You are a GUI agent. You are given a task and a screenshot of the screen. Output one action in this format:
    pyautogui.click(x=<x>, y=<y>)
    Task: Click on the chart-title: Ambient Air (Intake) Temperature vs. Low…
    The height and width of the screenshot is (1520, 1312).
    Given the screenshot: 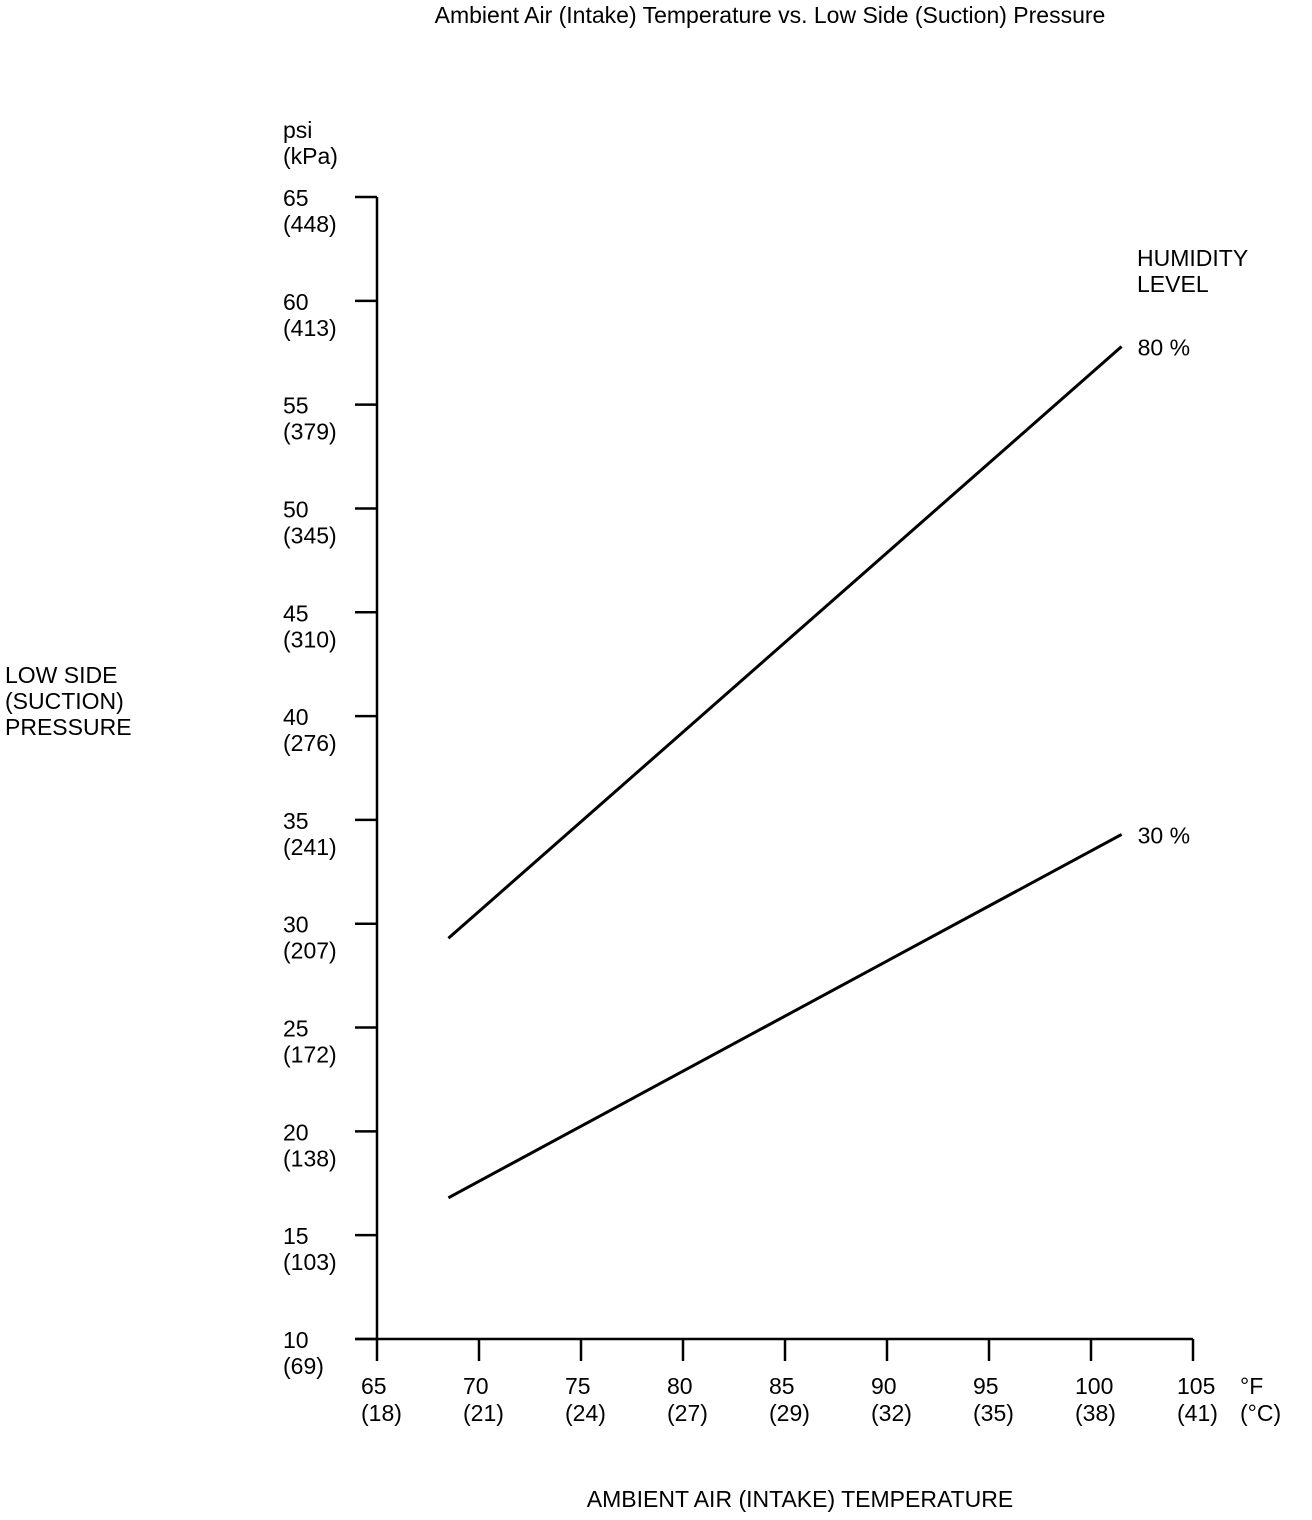 What is the action you would take?
    pyautogui.click(x=770, y=15)
    